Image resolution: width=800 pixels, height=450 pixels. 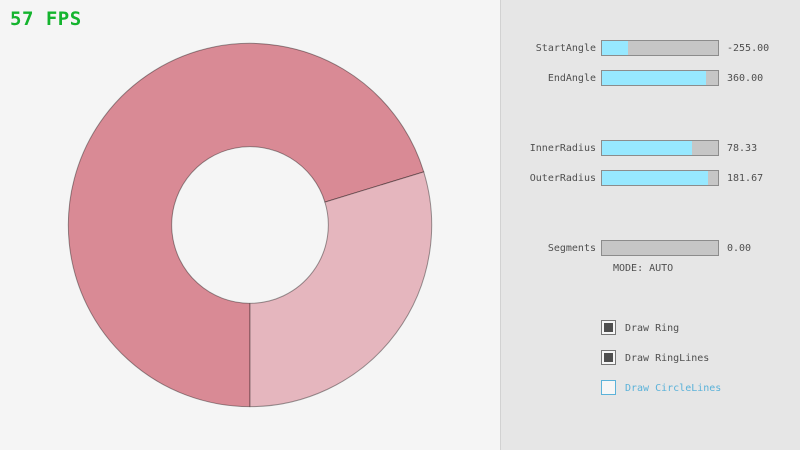 I want to click on segments-slider, so click(x=660, y=248).